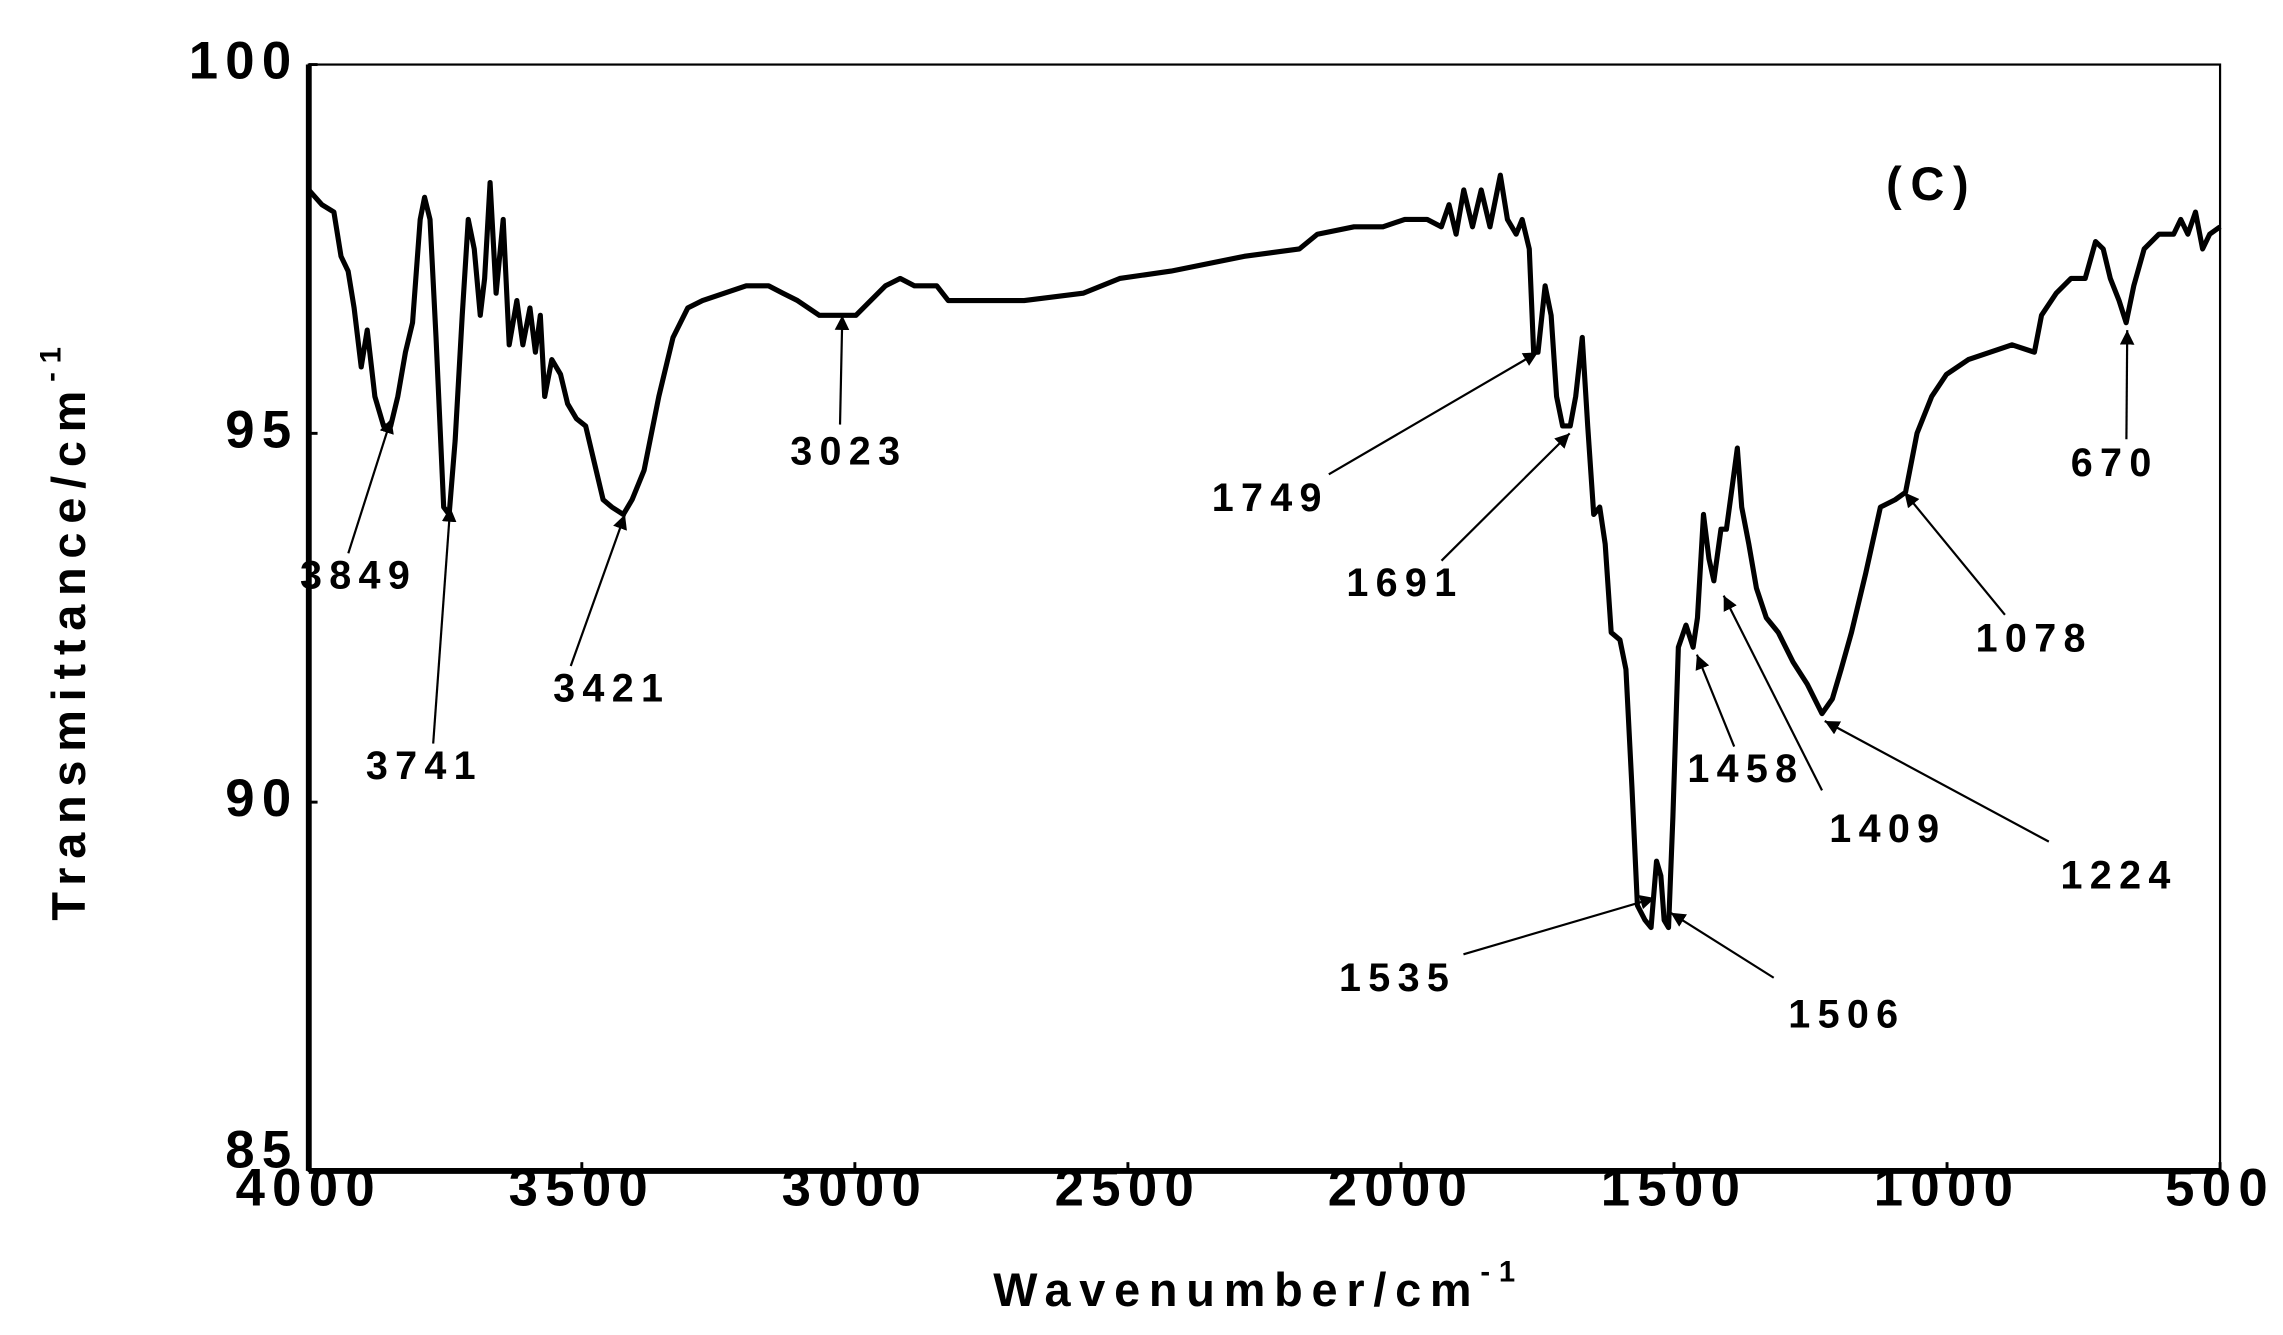 The height and width of the screenshot is (1335, 2283). I want to click on y-tick-label: 100, so click(244, 60).